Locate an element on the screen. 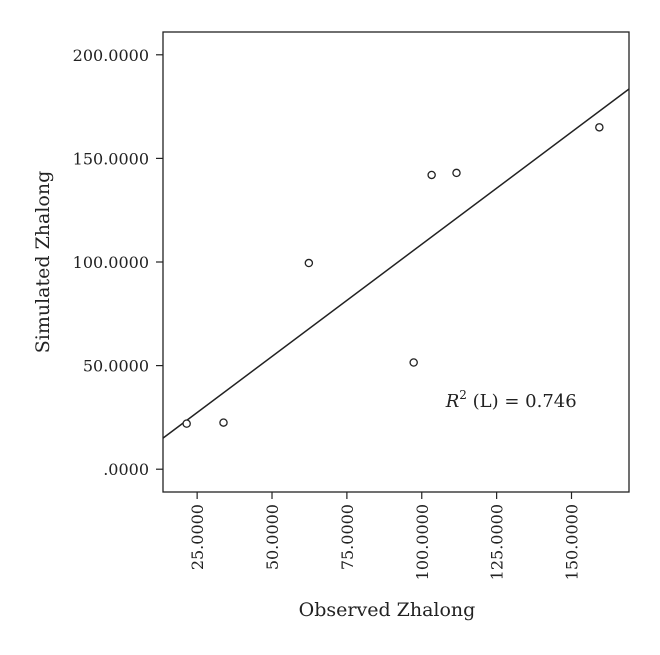  x-axis-title: Observed Zhalong is located at coordinates (387, 610).